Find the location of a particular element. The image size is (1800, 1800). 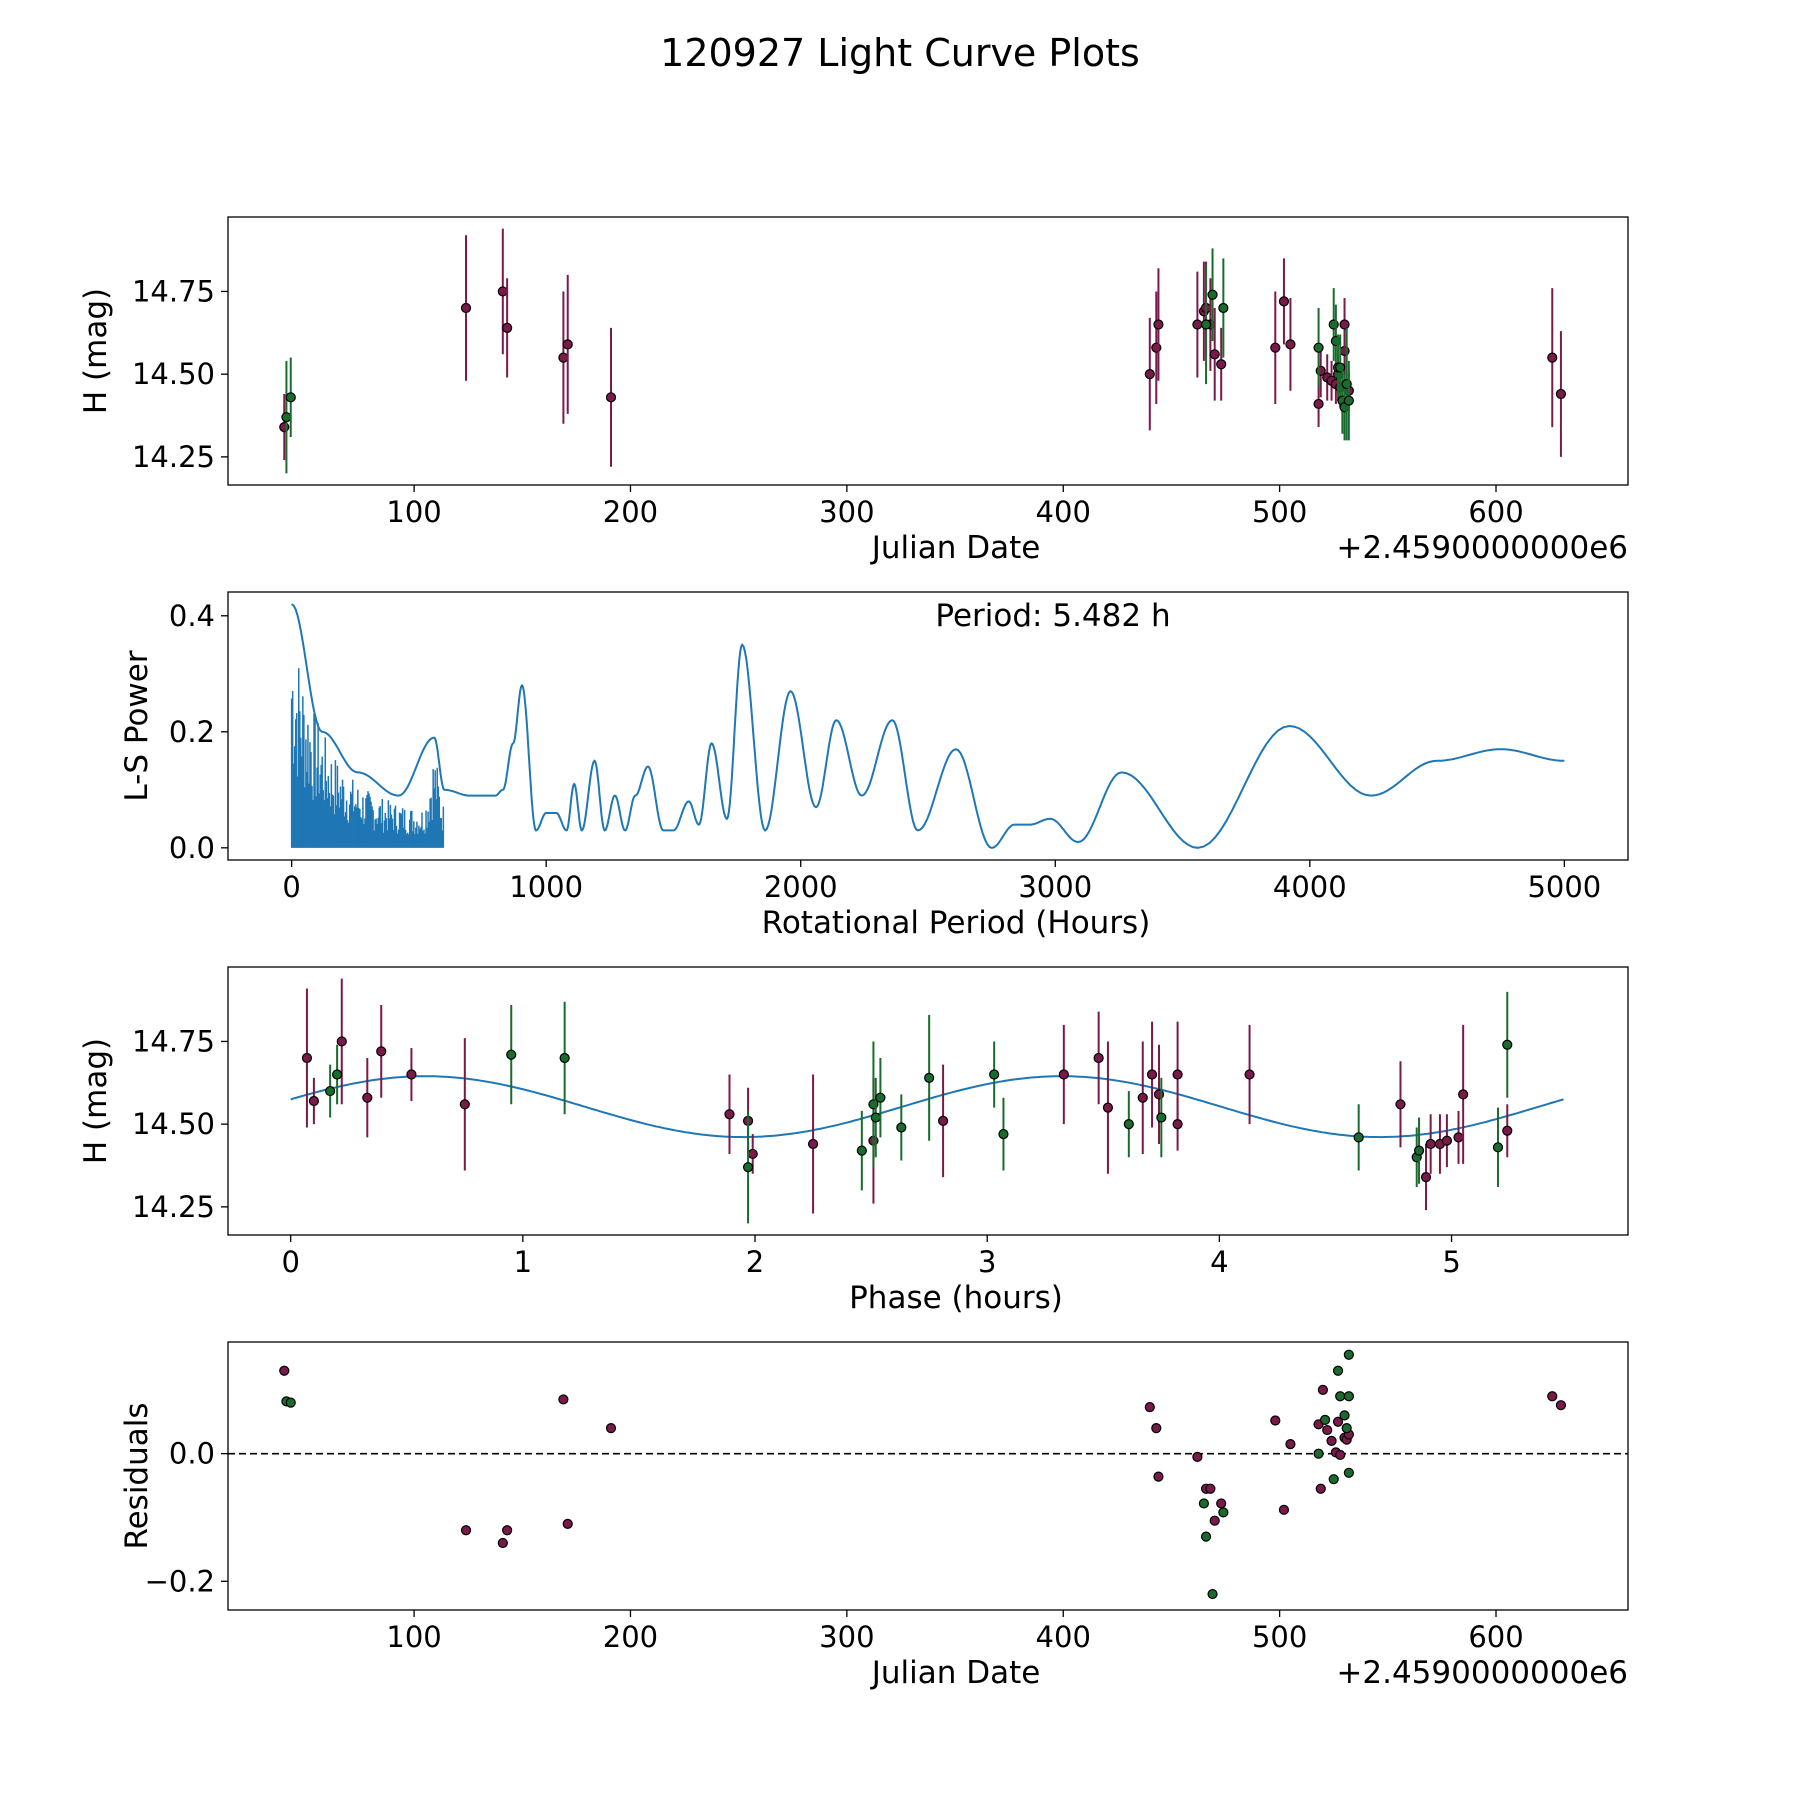

y-axis-label: H (mag) is located at coordinates (96, 1101).